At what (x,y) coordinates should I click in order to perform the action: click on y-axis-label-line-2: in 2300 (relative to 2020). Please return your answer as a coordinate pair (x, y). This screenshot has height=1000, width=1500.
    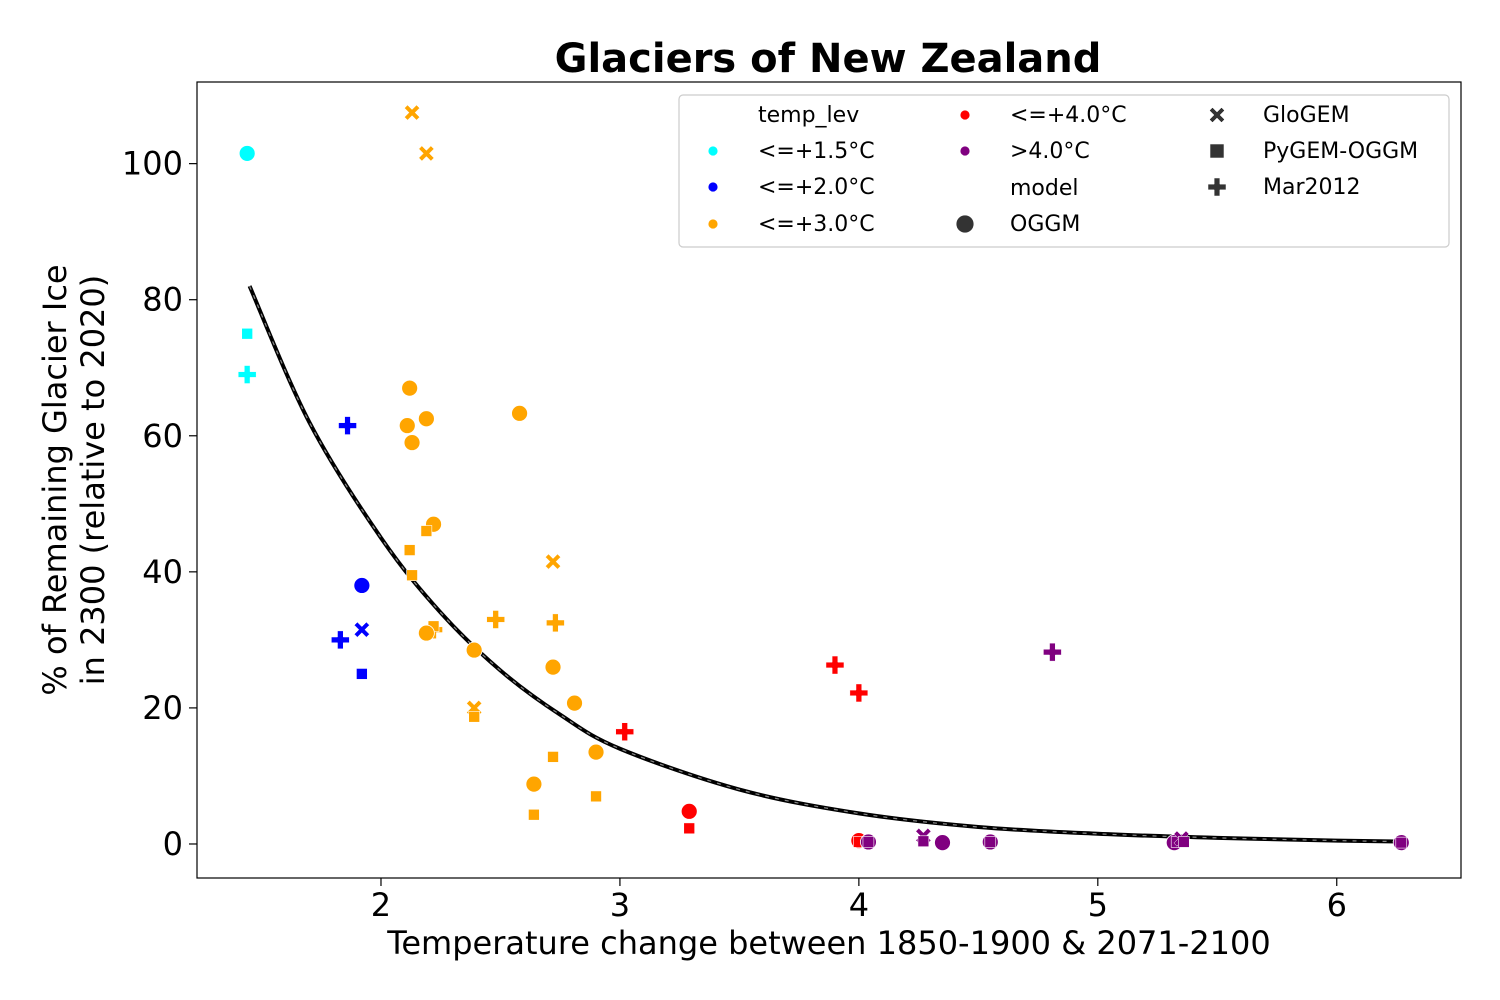
    Looking at the image, I should click on (93, 480).